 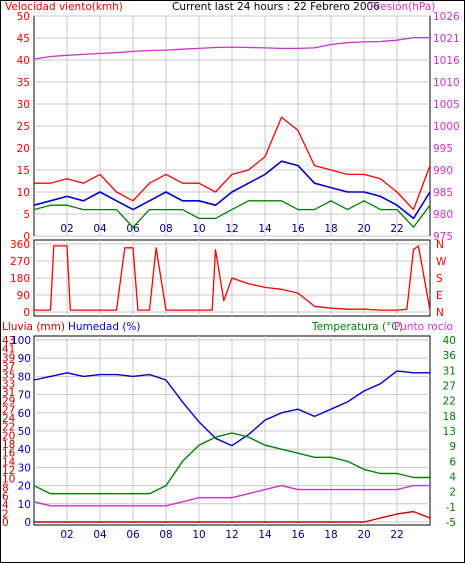 I want to click on pressure-label: Presión(hPa), so click(x=402, y=7).